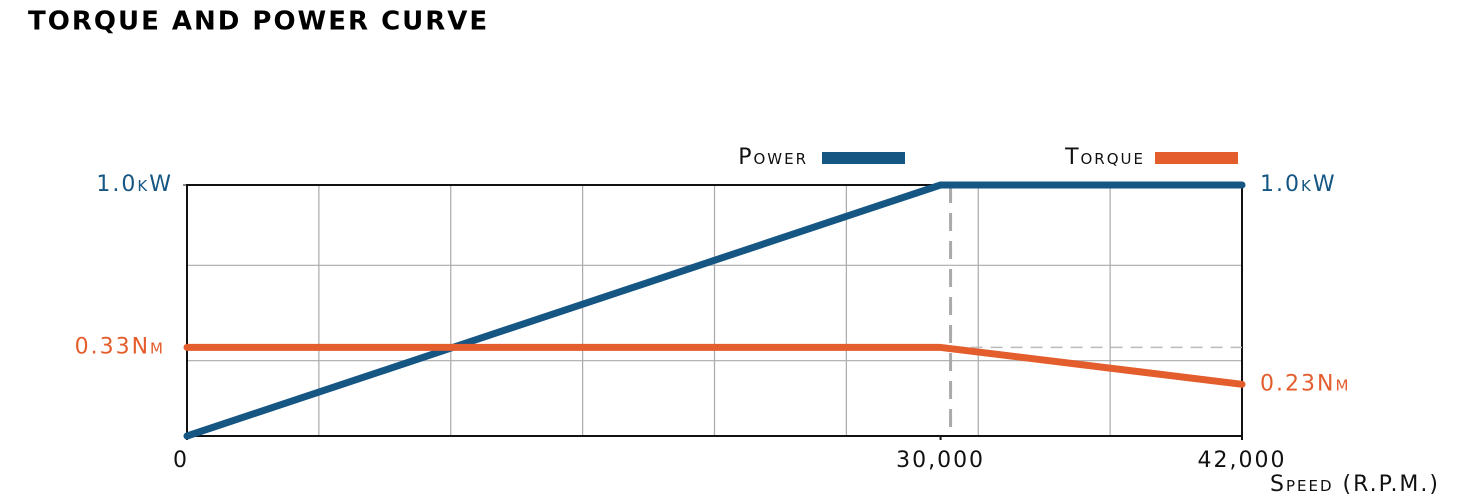 Image resolution: width=1467 pixels, height=504 pixels. I want to click on series-line, so click(714, 365).